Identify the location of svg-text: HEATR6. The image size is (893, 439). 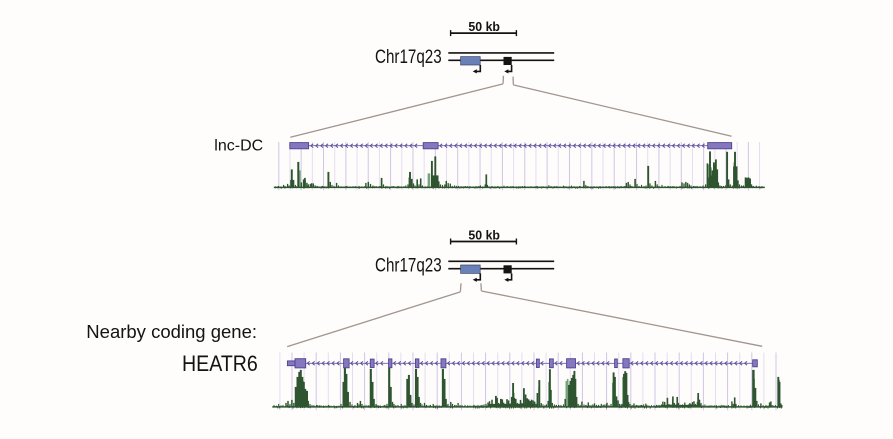
(220, 364).